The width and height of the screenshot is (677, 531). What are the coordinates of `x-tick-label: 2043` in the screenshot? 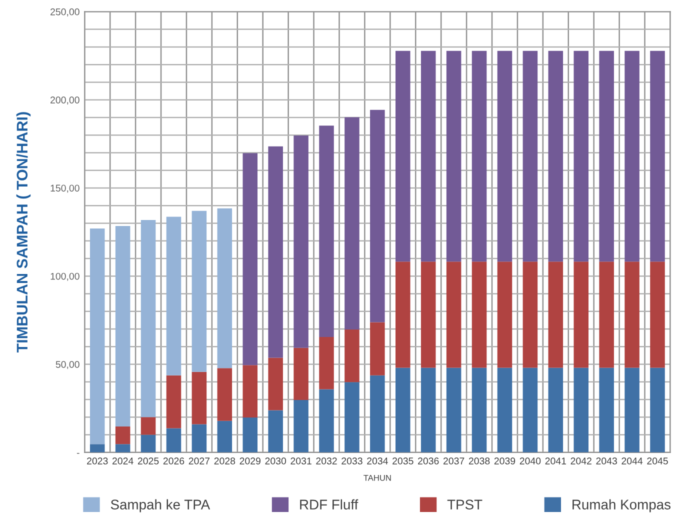 It's located at (606, 461).